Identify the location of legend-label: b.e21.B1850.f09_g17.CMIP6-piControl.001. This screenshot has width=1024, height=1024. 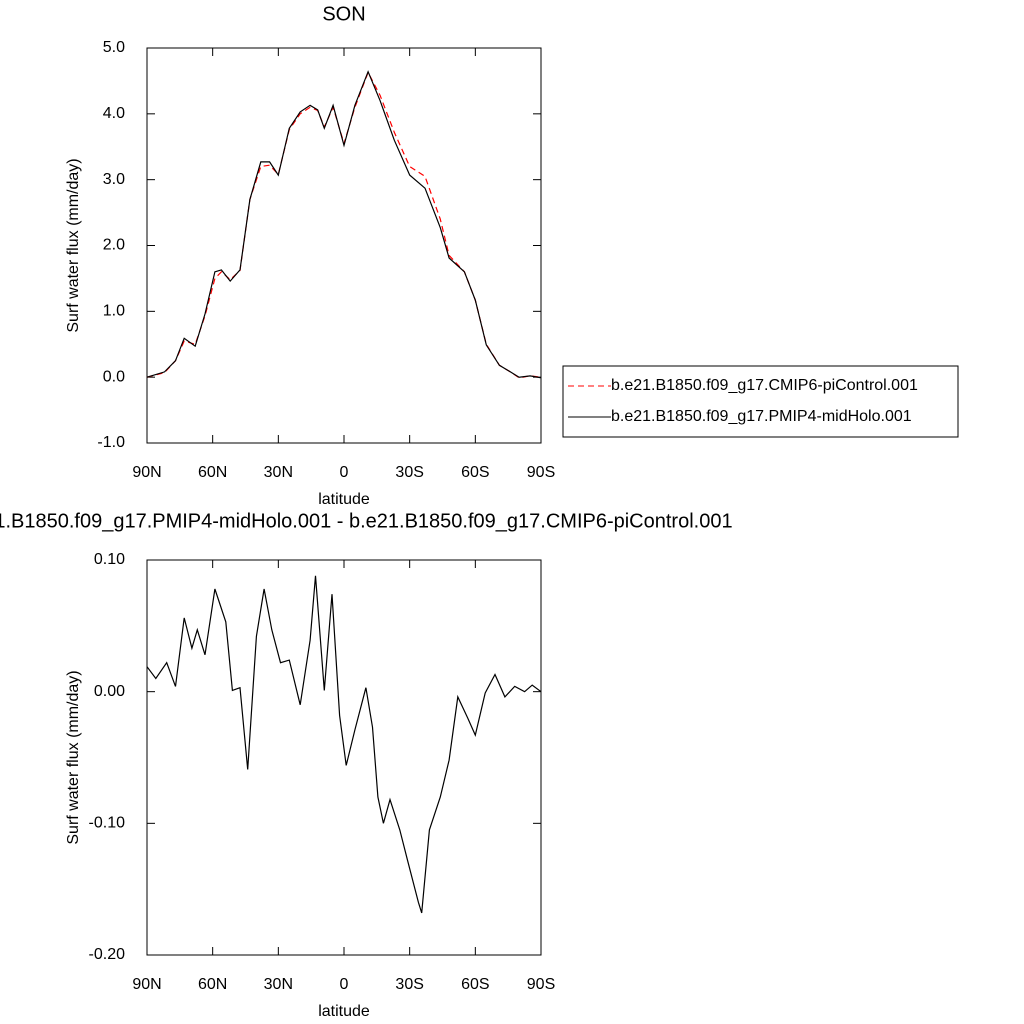
(764, 385).